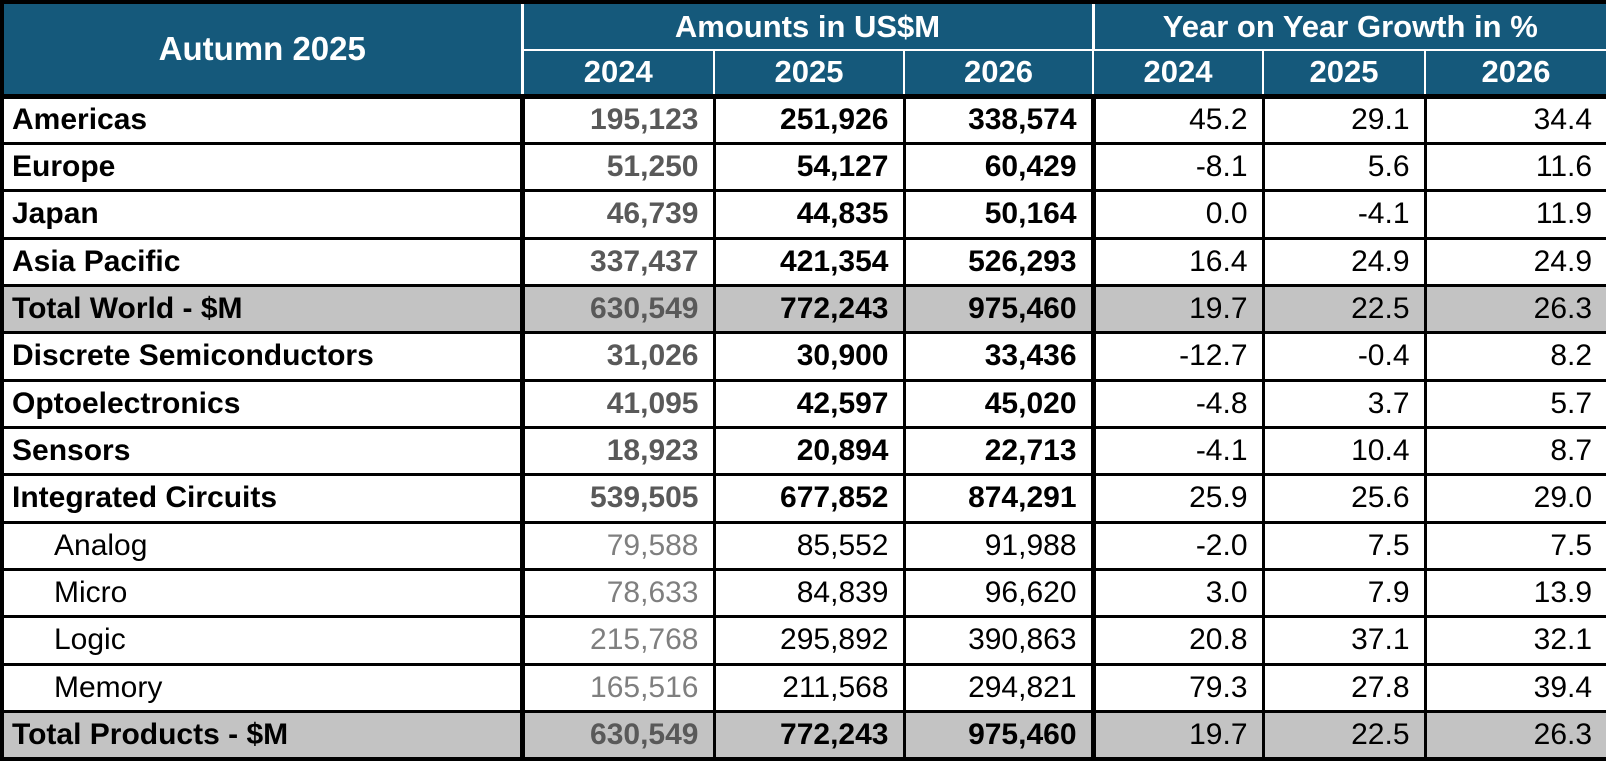 The image size is (1606, 761). I want to click on amount-cell-2026: 338,574, so click(998, 119).